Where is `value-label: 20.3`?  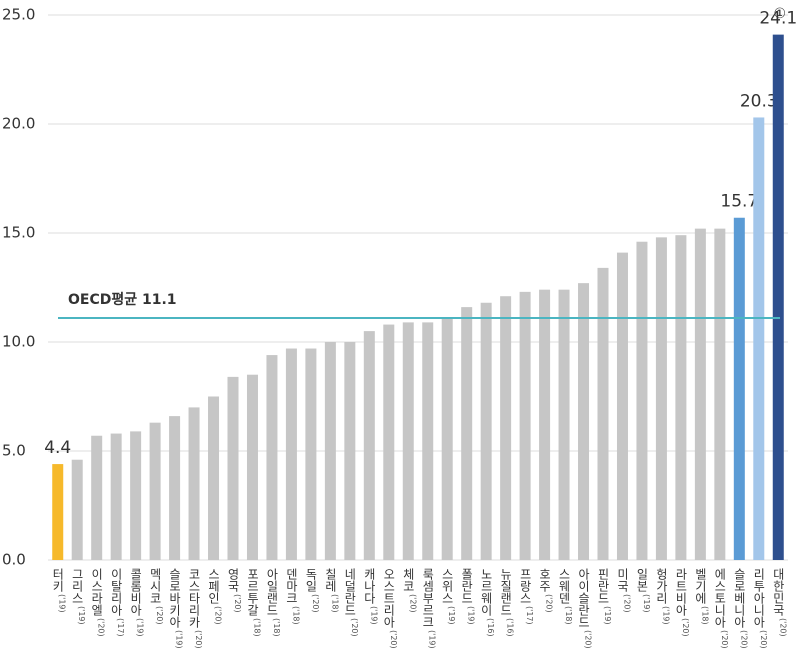 value-label: 20.3 is located at coordinates (759, 101).